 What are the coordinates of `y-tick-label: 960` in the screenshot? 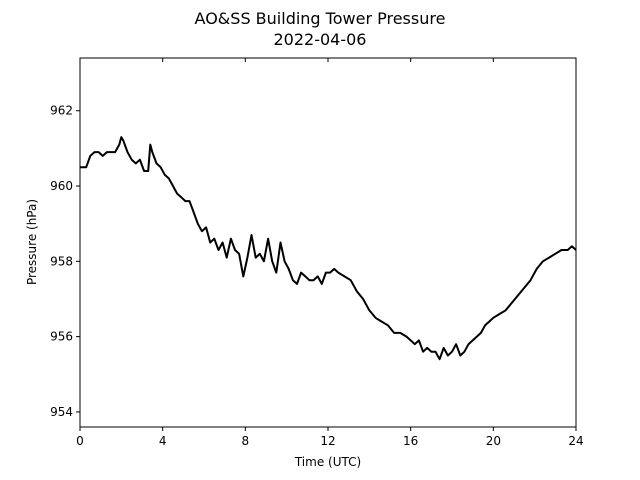 It's located at (61, 186).